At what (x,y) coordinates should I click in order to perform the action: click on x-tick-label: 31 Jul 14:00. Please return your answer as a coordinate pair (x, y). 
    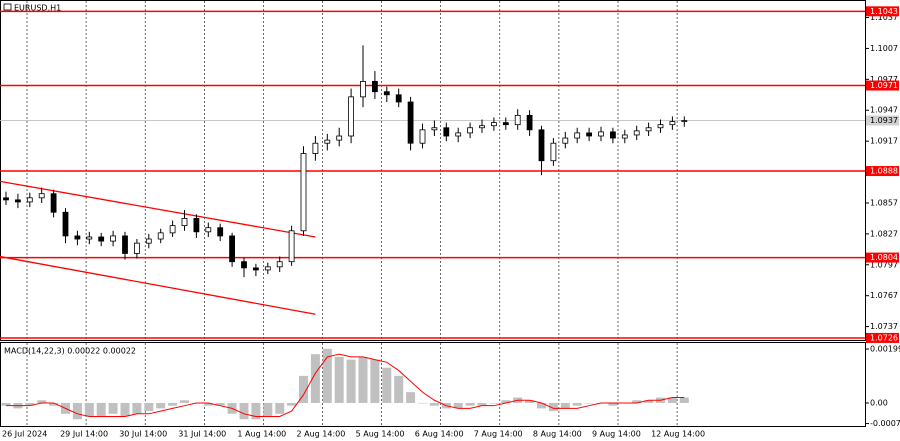
    Looking at the image, I should click on (202, 434).